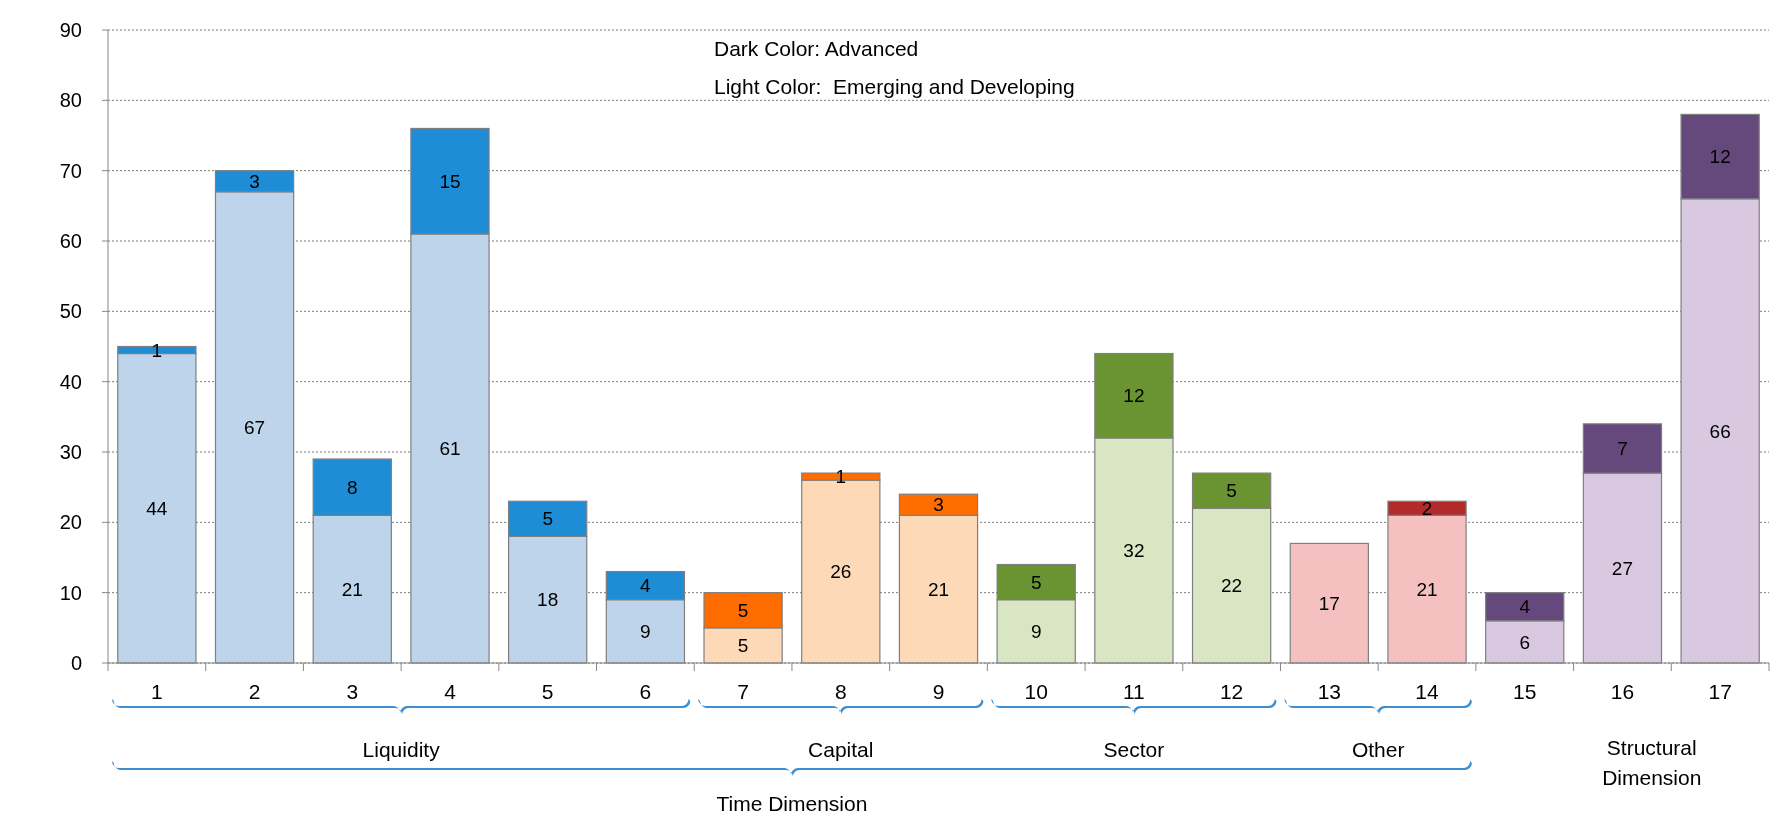  What do you see at coordinates (157, 508) in the screenshot?
I see `data-label: 44` at bounding box center [157, 508].